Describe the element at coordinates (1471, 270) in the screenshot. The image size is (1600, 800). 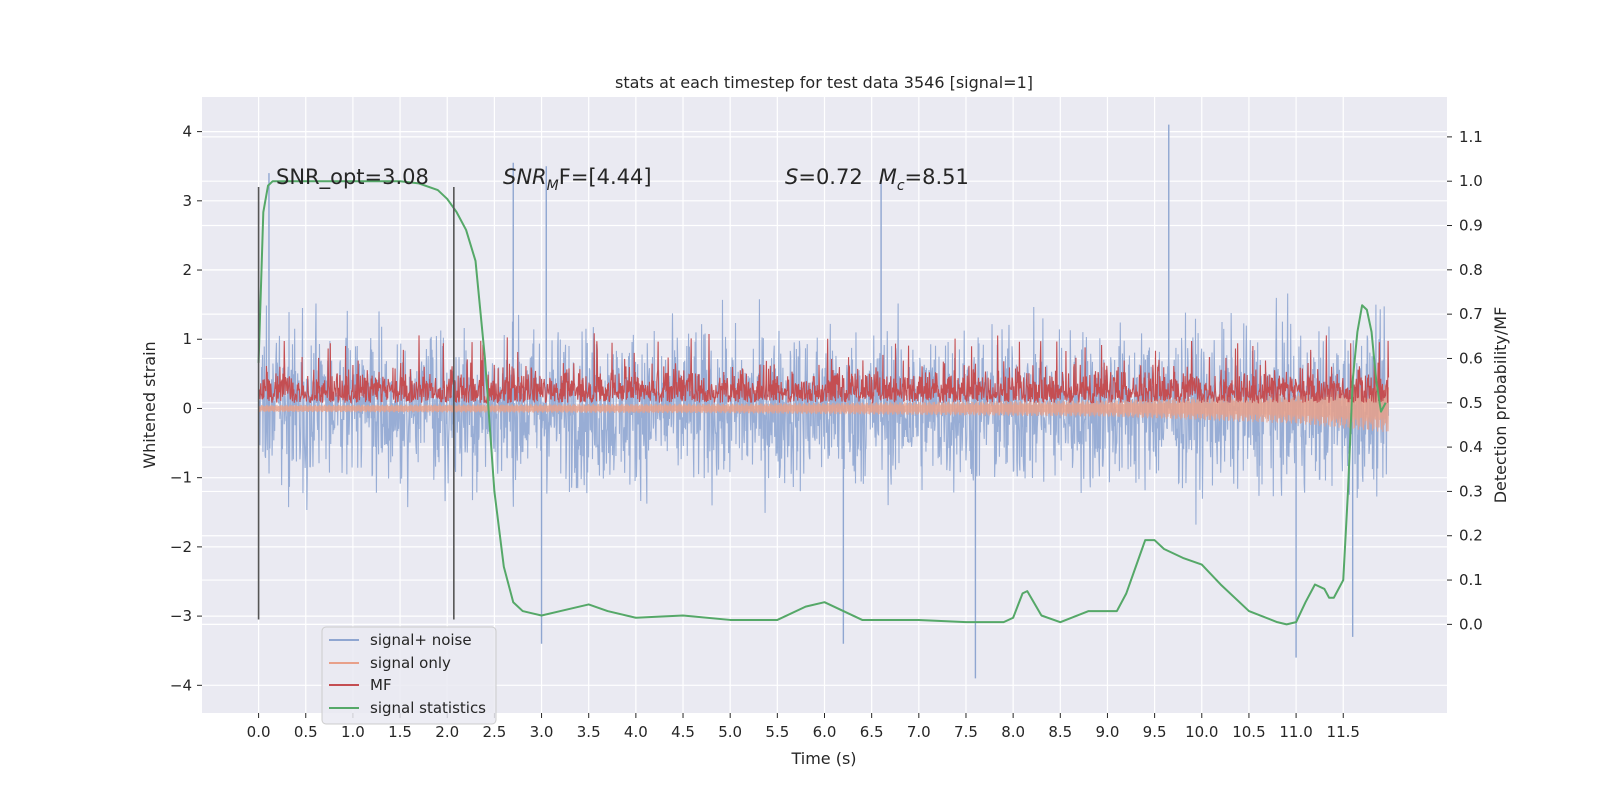
I see `y-right-tick-label: 0.8` at that location.